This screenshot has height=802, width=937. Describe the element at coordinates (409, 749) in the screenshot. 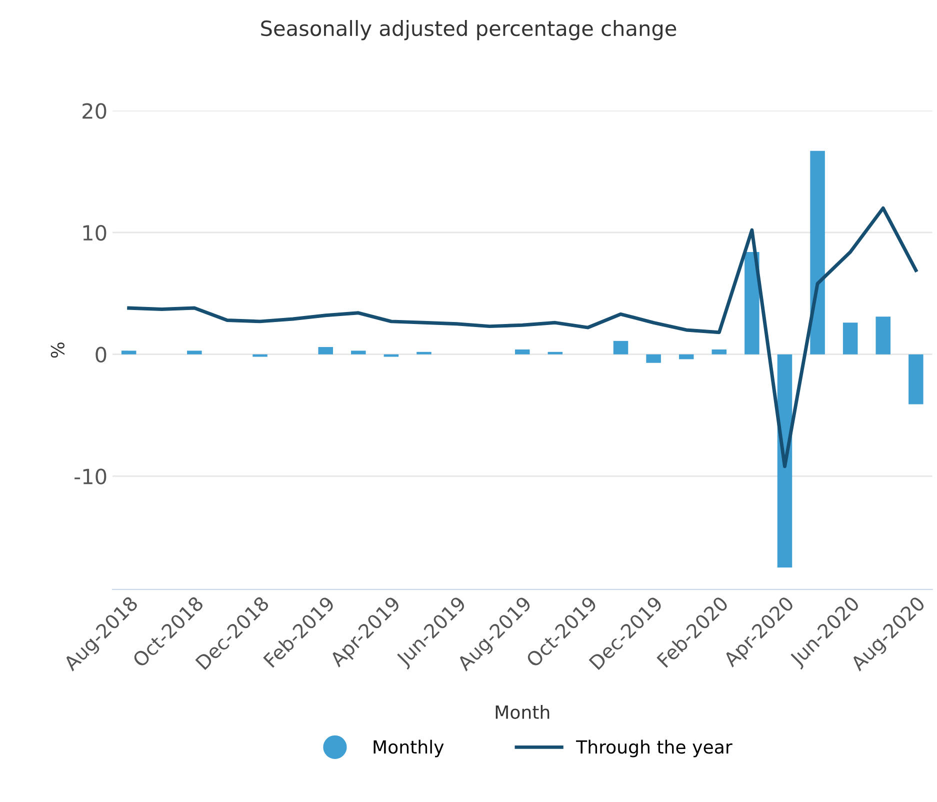

I see `legend-label: Monthly` at that location.